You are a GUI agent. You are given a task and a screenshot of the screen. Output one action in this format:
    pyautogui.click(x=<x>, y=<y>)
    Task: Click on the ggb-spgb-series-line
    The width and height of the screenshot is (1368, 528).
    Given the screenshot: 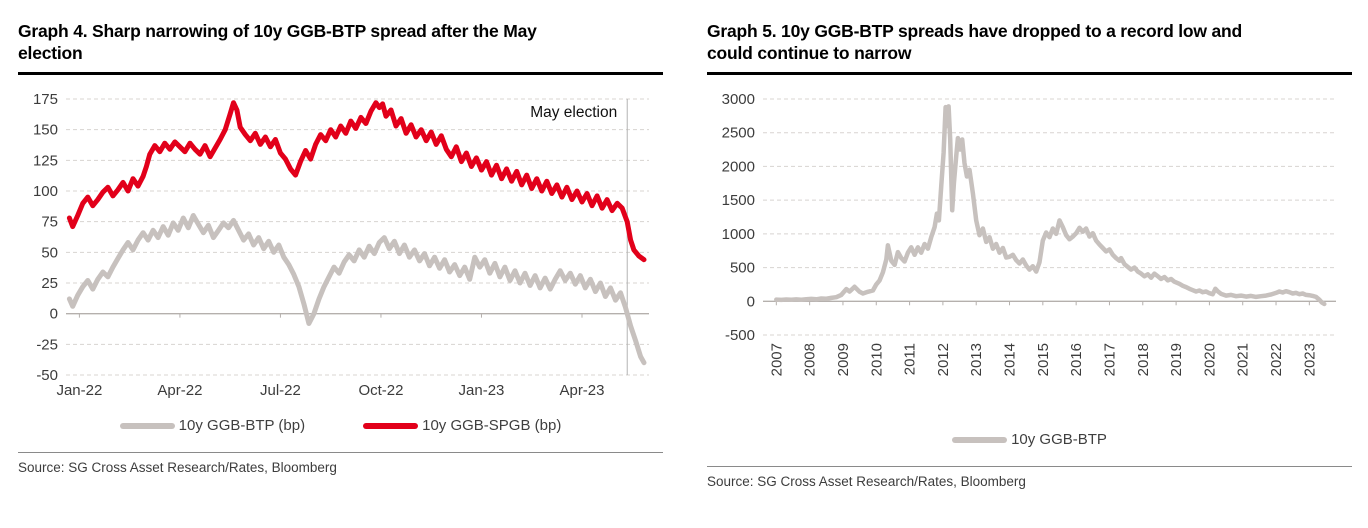 What is the action you would take?
    pyautogui.click(x=356, y=180)
    